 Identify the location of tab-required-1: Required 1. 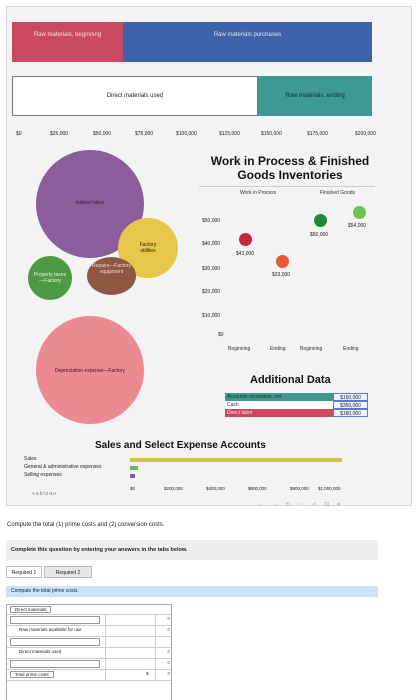
(24, 572).